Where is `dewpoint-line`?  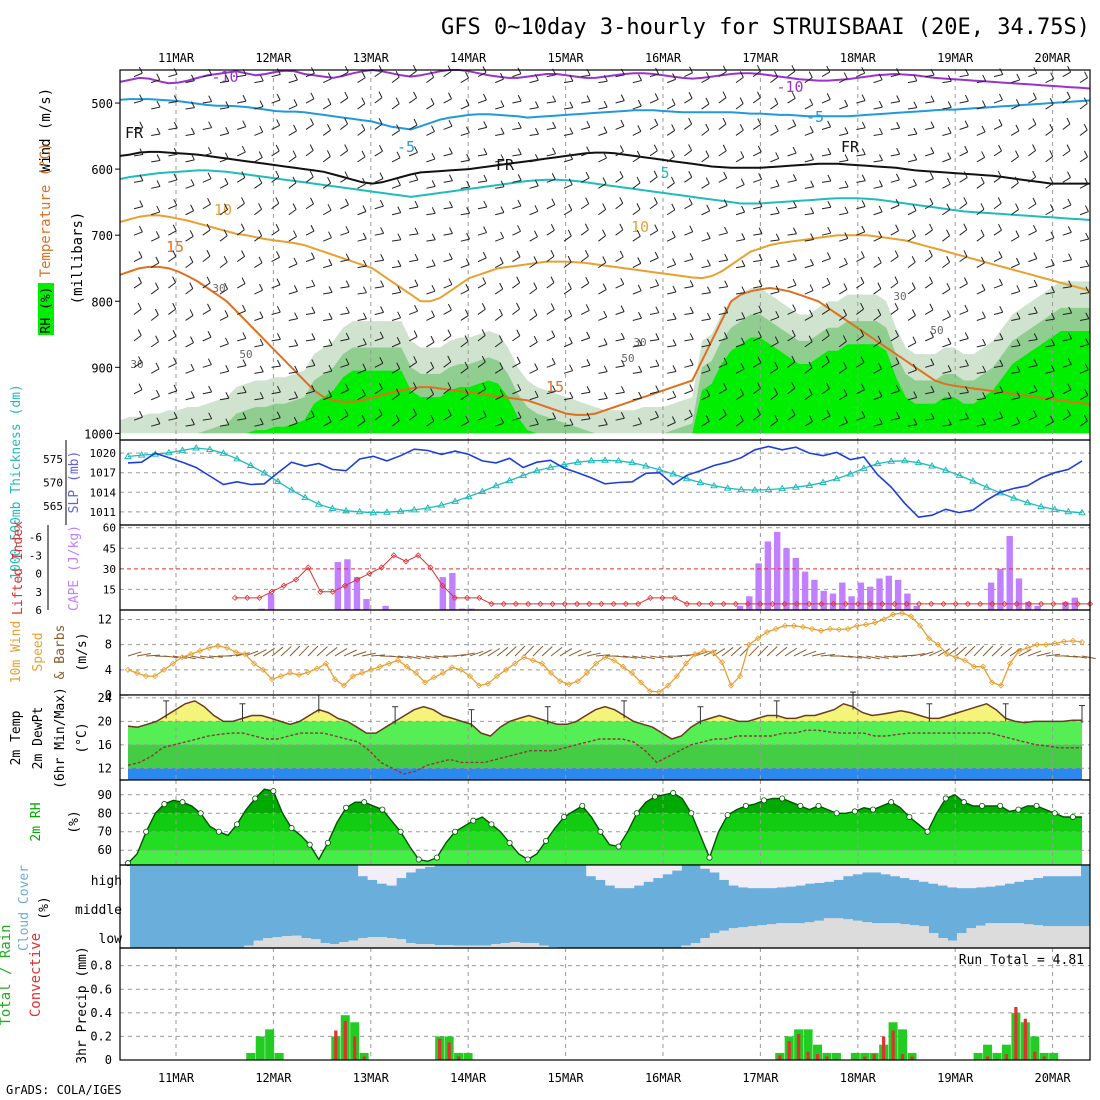
dewpoint-line is located at coordinates (604, 752).